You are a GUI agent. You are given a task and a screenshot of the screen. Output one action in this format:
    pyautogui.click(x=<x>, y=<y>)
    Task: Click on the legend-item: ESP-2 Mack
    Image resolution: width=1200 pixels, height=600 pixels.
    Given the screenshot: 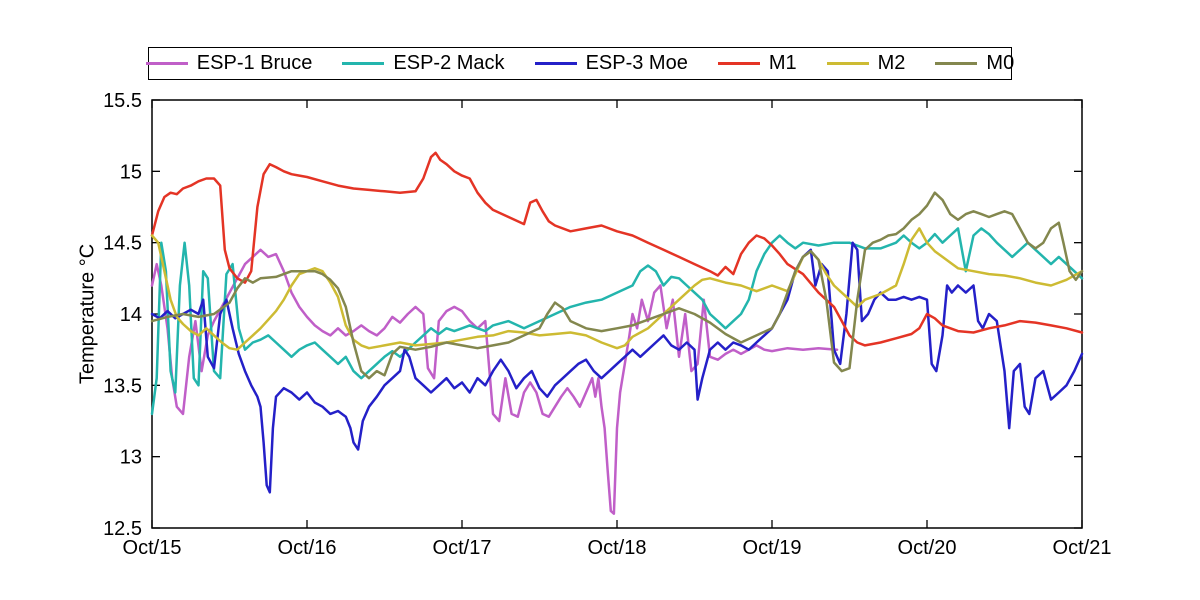 What is the action you would take?
    pyautogui.click(x=423, y=63)
    